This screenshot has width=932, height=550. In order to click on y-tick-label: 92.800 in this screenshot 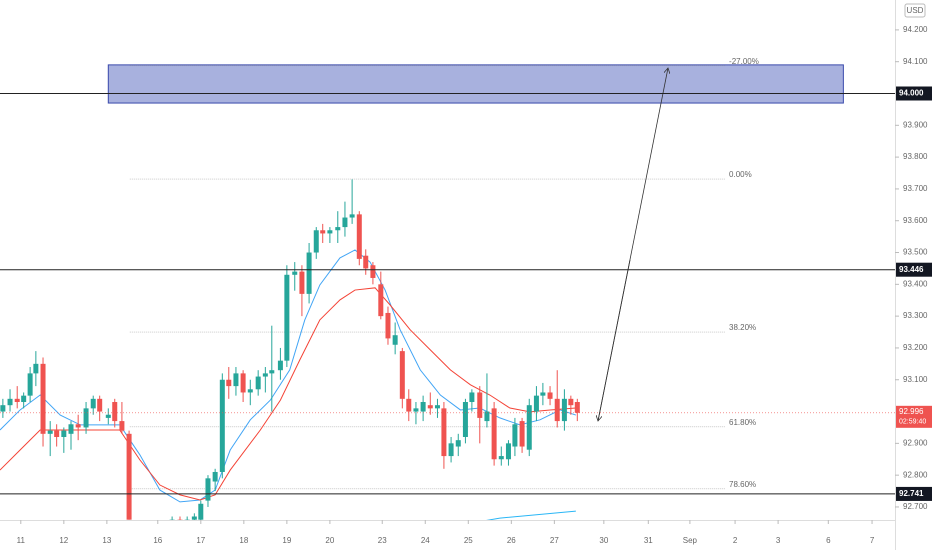, I will do `click(915, 474)`.